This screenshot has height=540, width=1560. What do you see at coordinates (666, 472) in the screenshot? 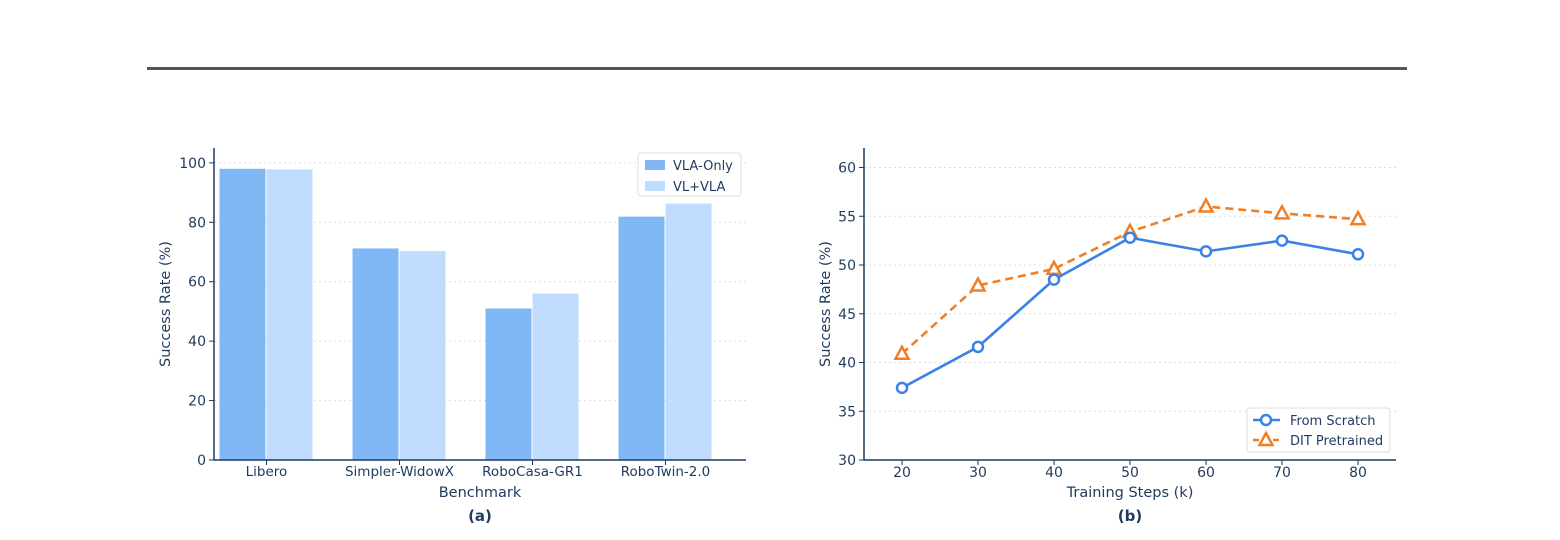
I see `x-tick-label: RoboTwin-2.0` at bounding box center [666, 472].